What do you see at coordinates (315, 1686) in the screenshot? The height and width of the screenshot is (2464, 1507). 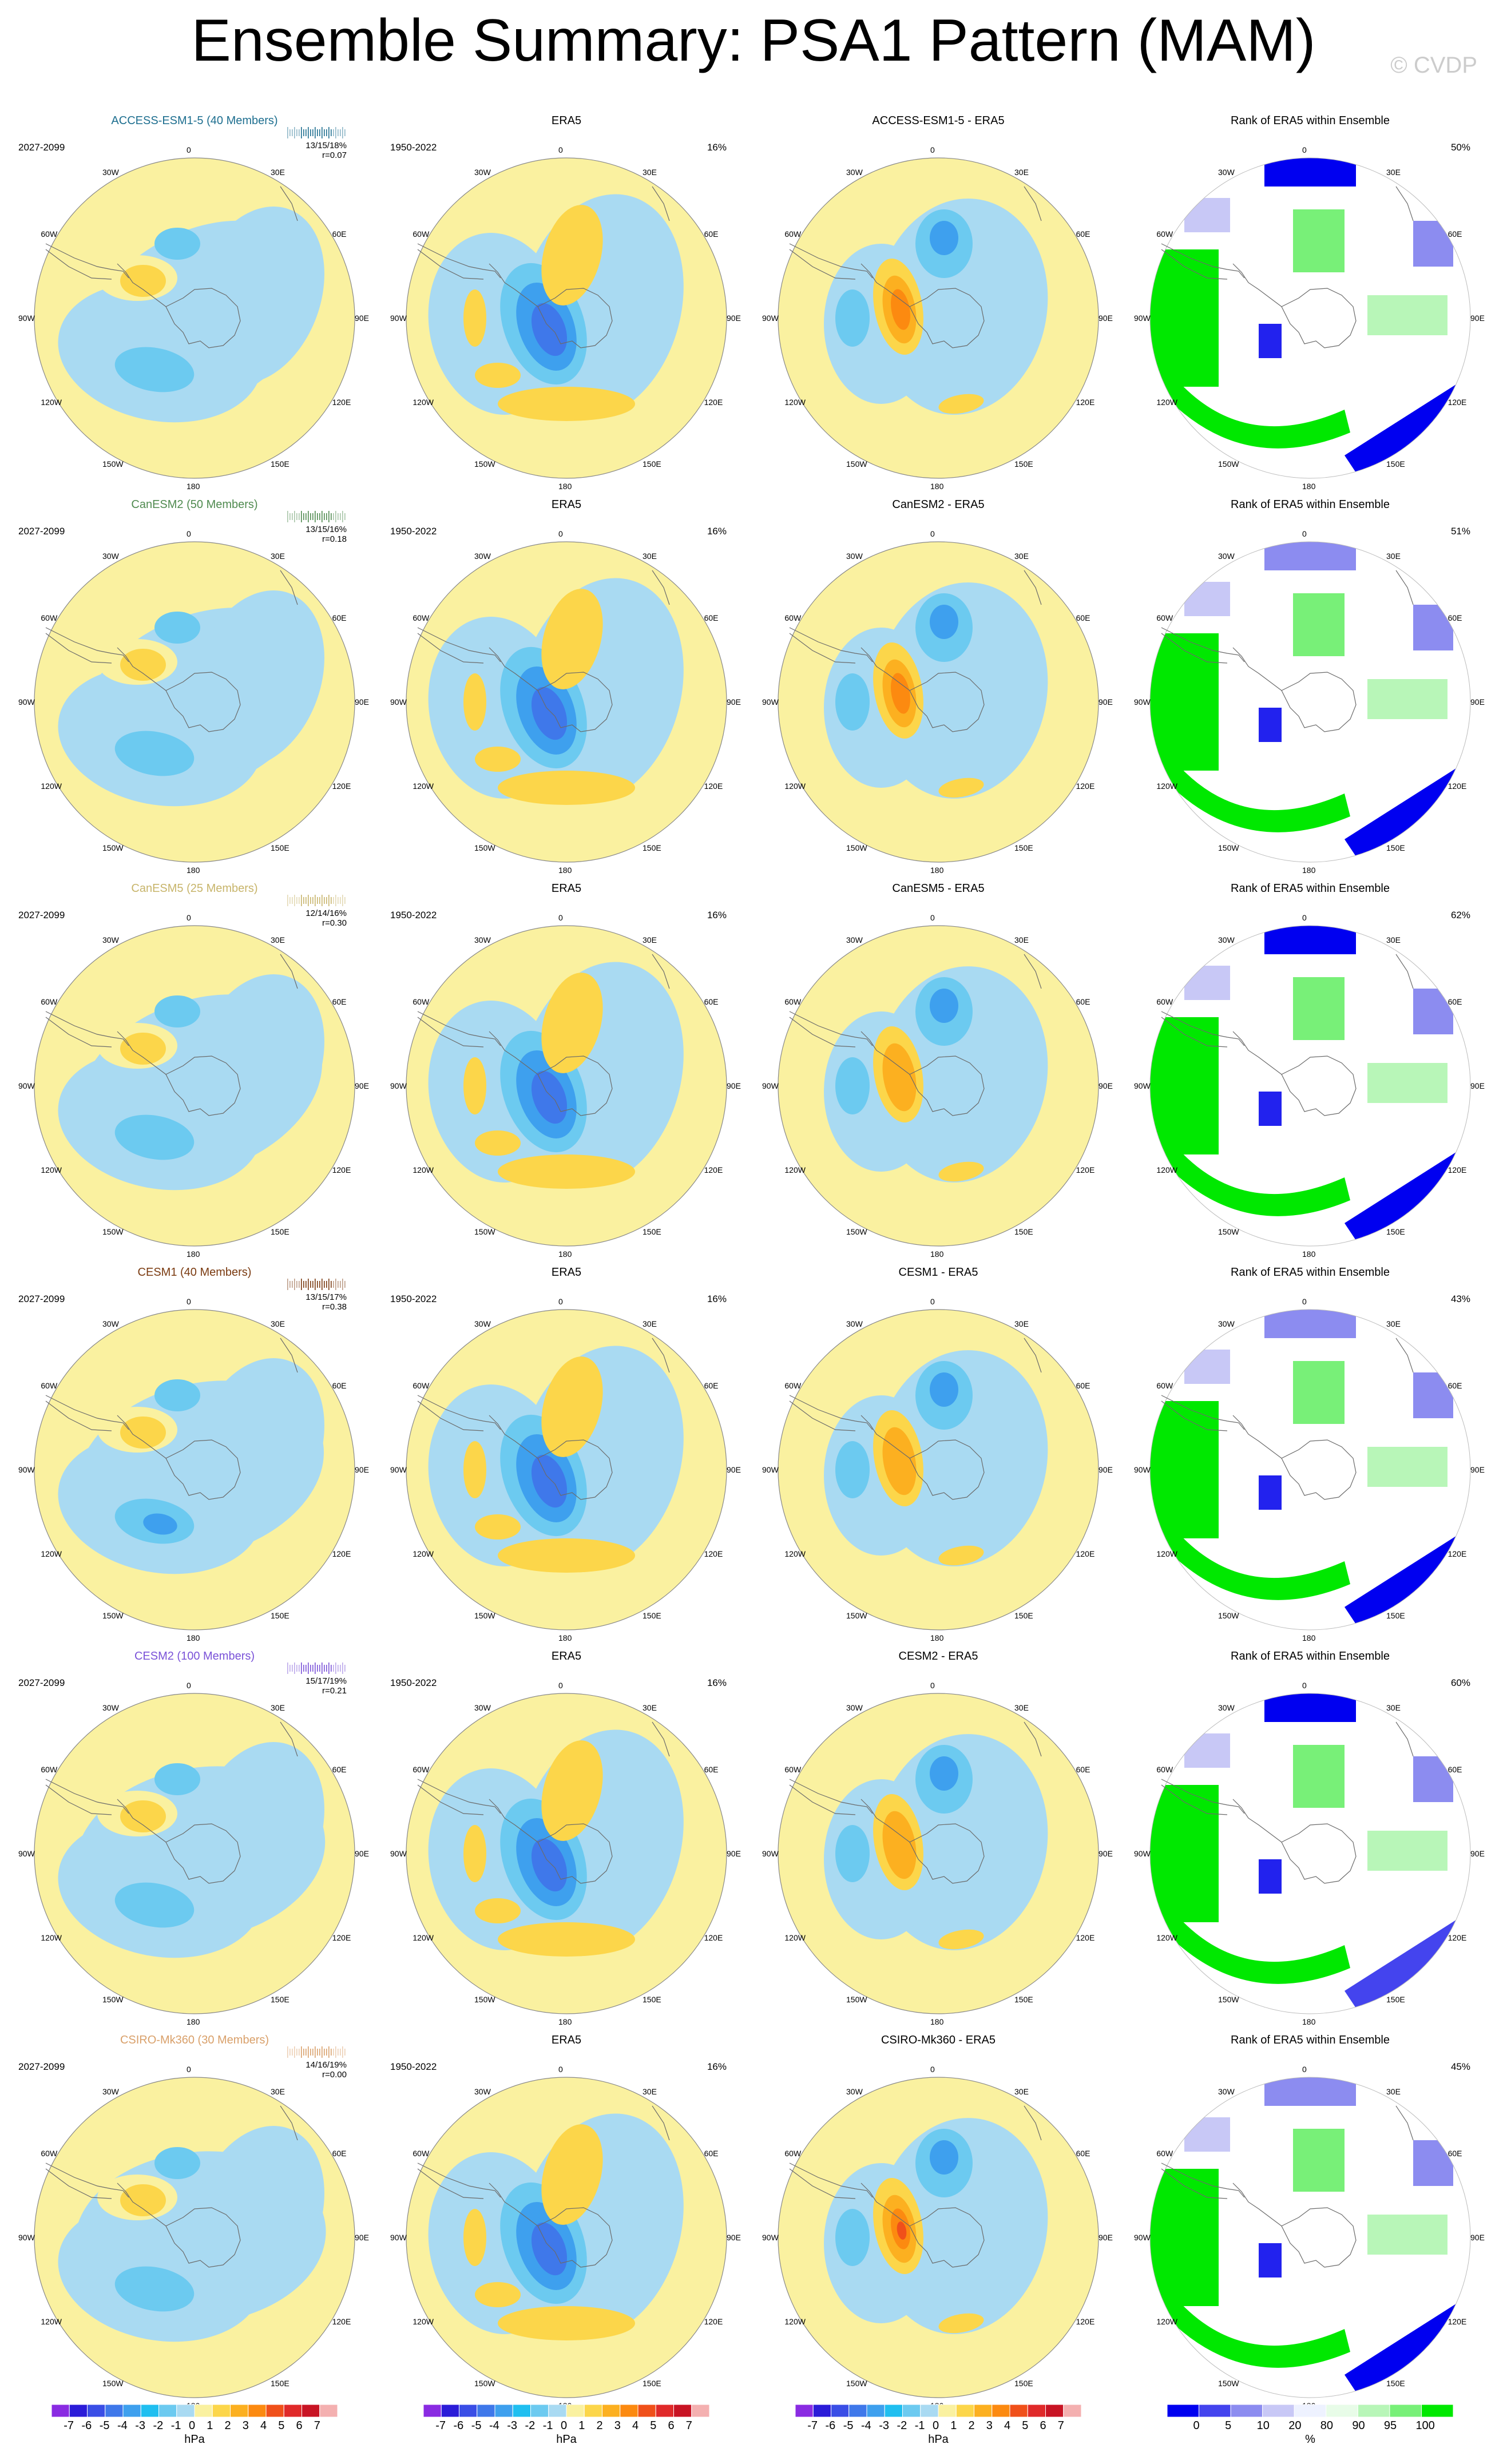 I see `stats-block: 15/17/19% r=0.21` at bounding box center [315, 1686].